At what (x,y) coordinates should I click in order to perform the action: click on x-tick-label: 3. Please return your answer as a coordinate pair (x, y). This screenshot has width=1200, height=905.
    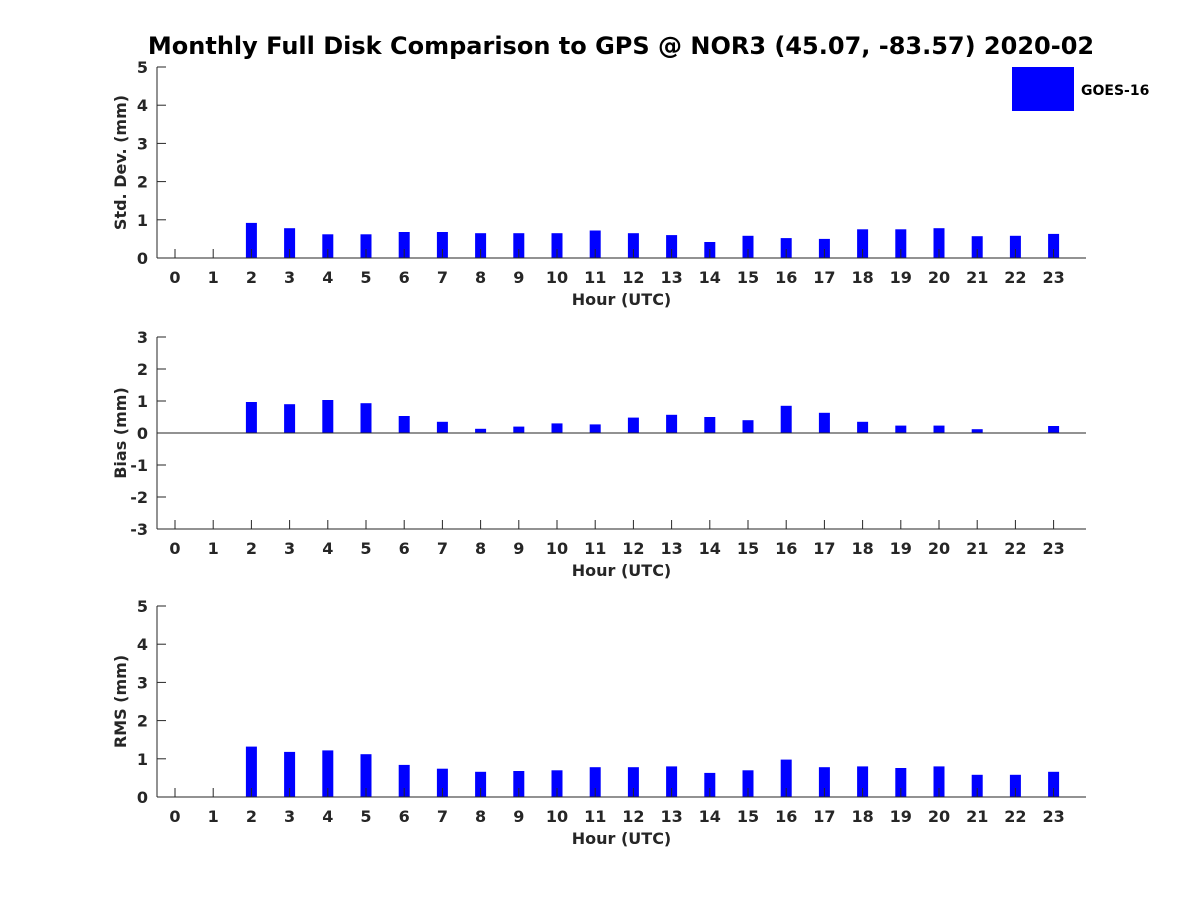
    Looking at the image, I should click on (289, 816).